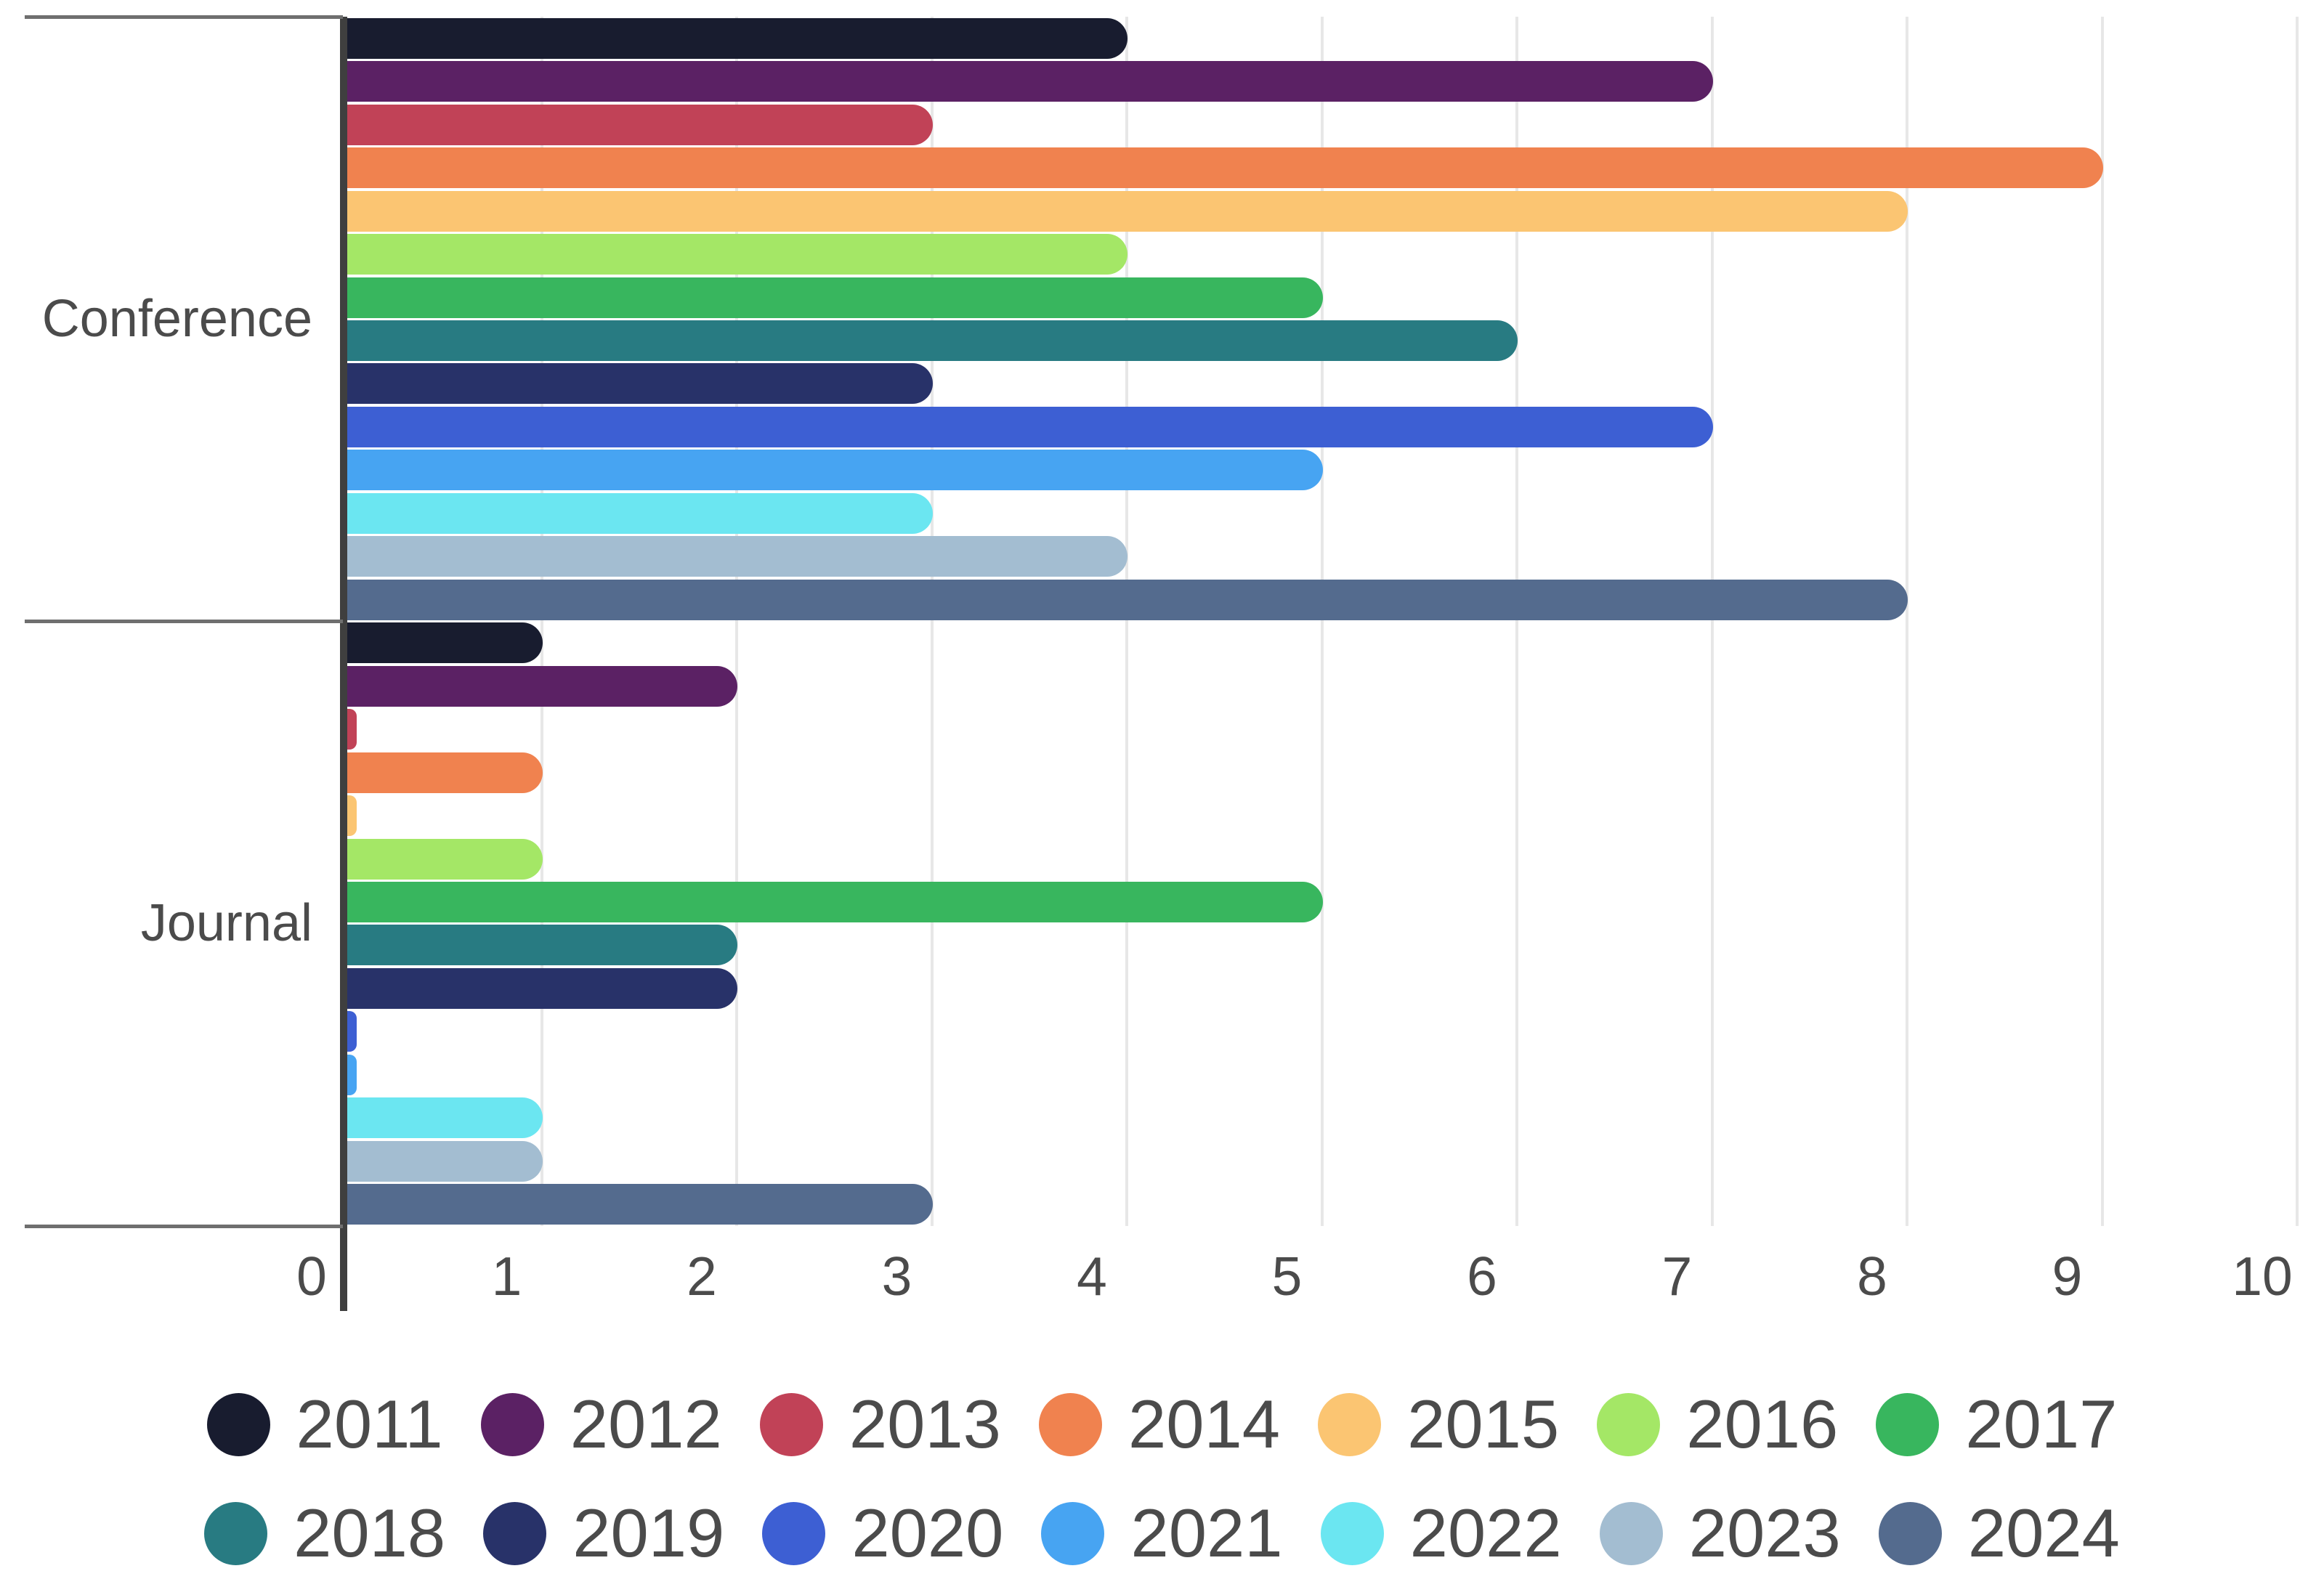 This screenshot has height=1579, width=2324. What do you see at coordinates (835, 902) in the screenshot?
I see `bar-journal-2017` at bounding box center [835, 902].